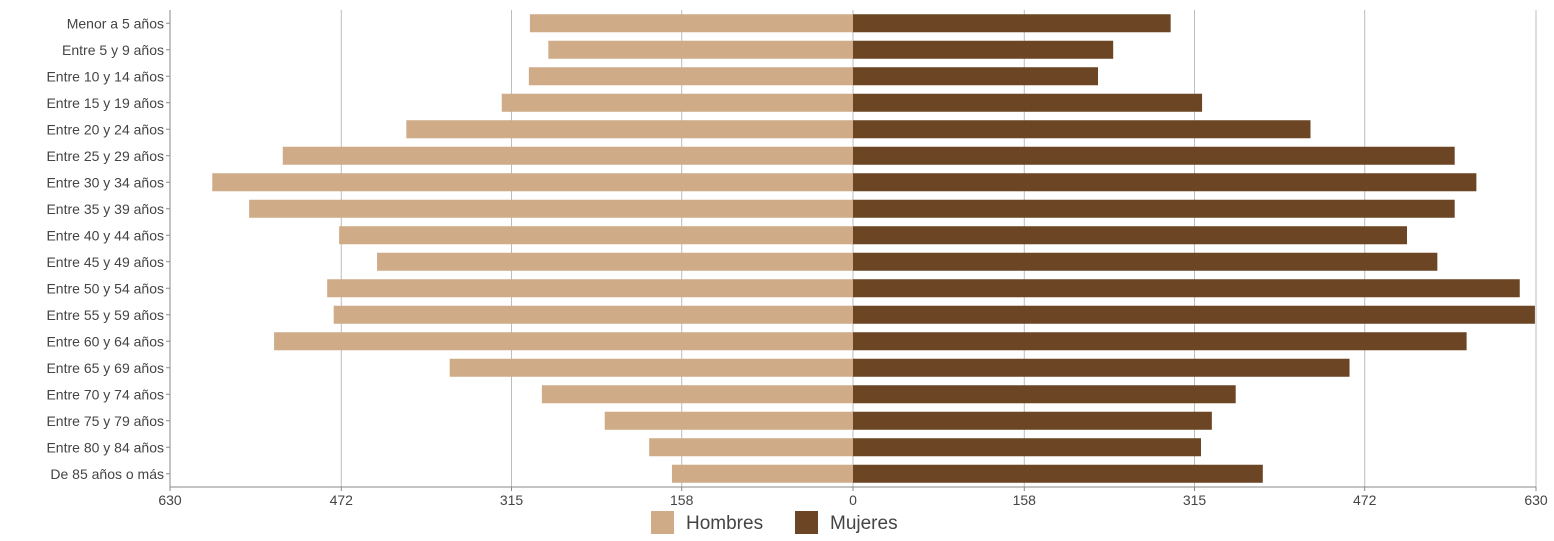  What do you see at coordinates (724, 523) in the screenshot?
I see `legend-label-hombres: Hombres` at bounding box center [724, 523].